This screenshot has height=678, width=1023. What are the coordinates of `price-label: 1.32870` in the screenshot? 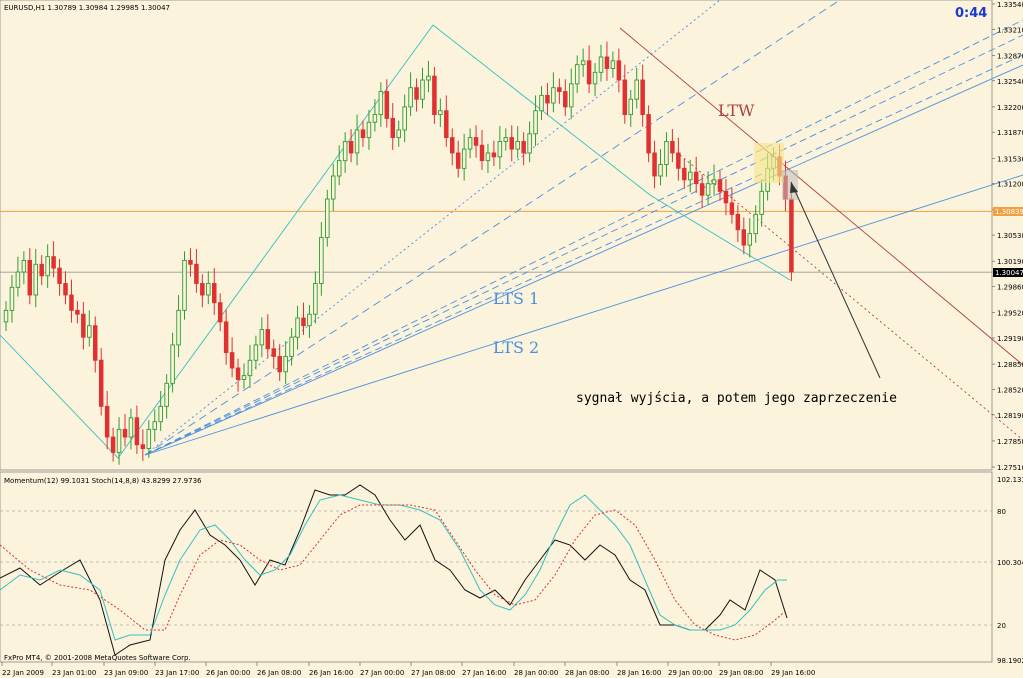 It's located at (1010, 56).